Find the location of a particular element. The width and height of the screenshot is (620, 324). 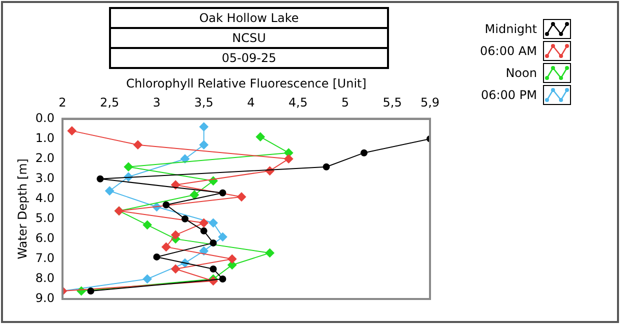

x-tick-label: 4 is located at coordinates (251, 103).